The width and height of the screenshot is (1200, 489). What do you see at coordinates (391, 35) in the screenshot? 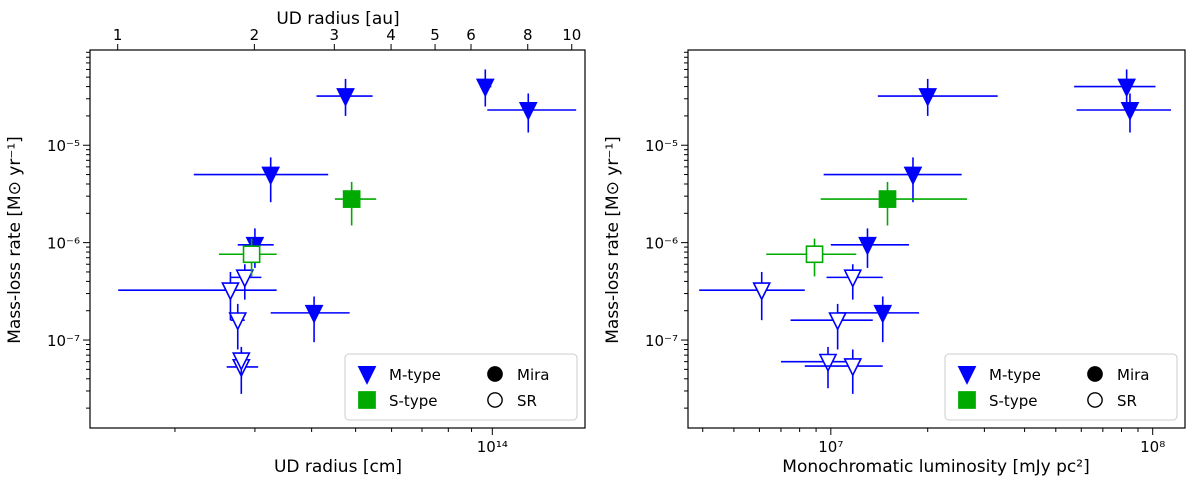
I see `top-axis-tick-label: 4` at bounding box center [391, 35].